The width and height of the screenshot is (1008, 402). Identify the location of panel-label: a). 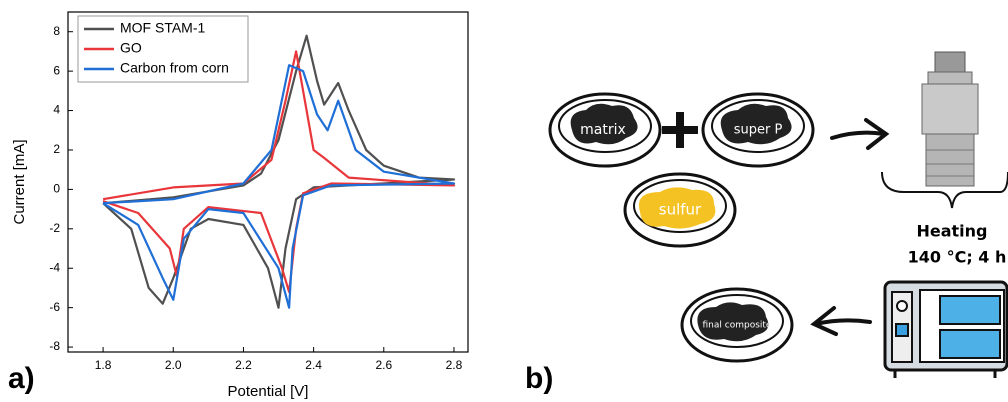
(21, 378).